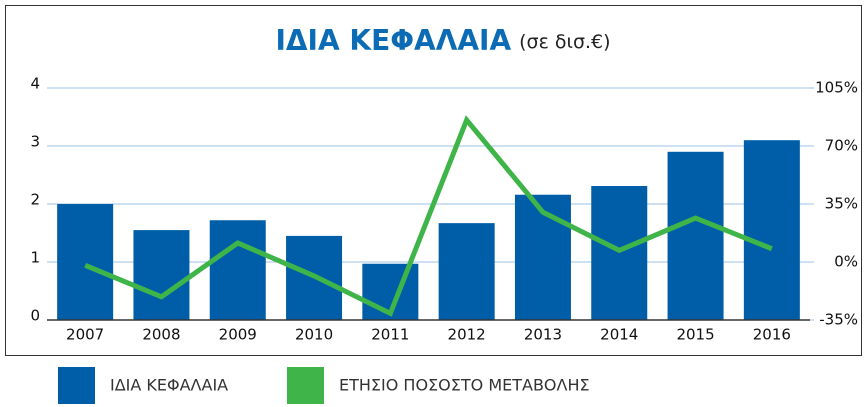  I want to click on y2-tick-label: 35%, so click(841, 204).